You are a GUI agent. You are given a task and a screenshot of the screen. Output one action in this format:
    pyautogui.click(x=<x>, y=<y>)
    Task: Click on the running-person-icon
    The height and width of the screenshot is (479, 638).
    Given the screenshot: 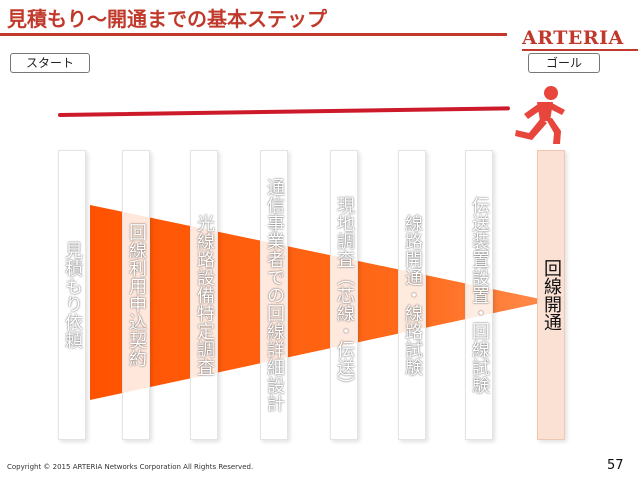 What is the action you would take?
    pyautogui.click(x=540, y=115)
    